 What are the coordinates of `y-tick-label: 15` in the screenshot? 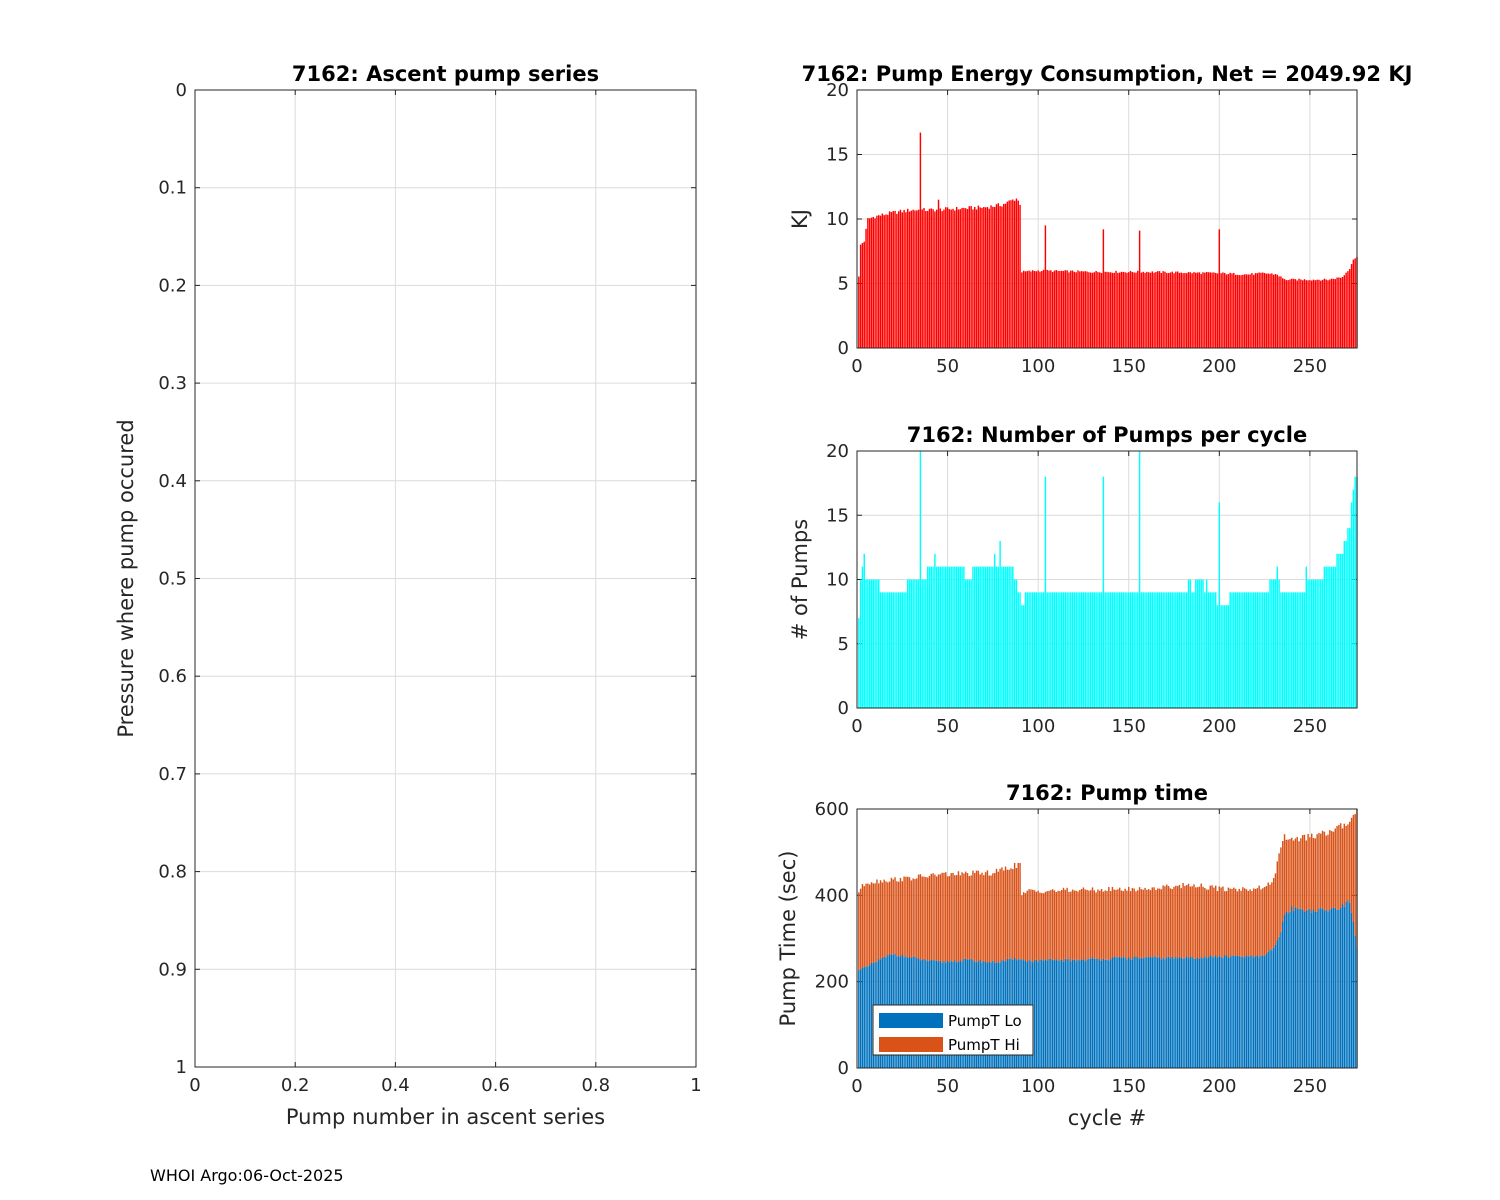 It's located at (837, 515).